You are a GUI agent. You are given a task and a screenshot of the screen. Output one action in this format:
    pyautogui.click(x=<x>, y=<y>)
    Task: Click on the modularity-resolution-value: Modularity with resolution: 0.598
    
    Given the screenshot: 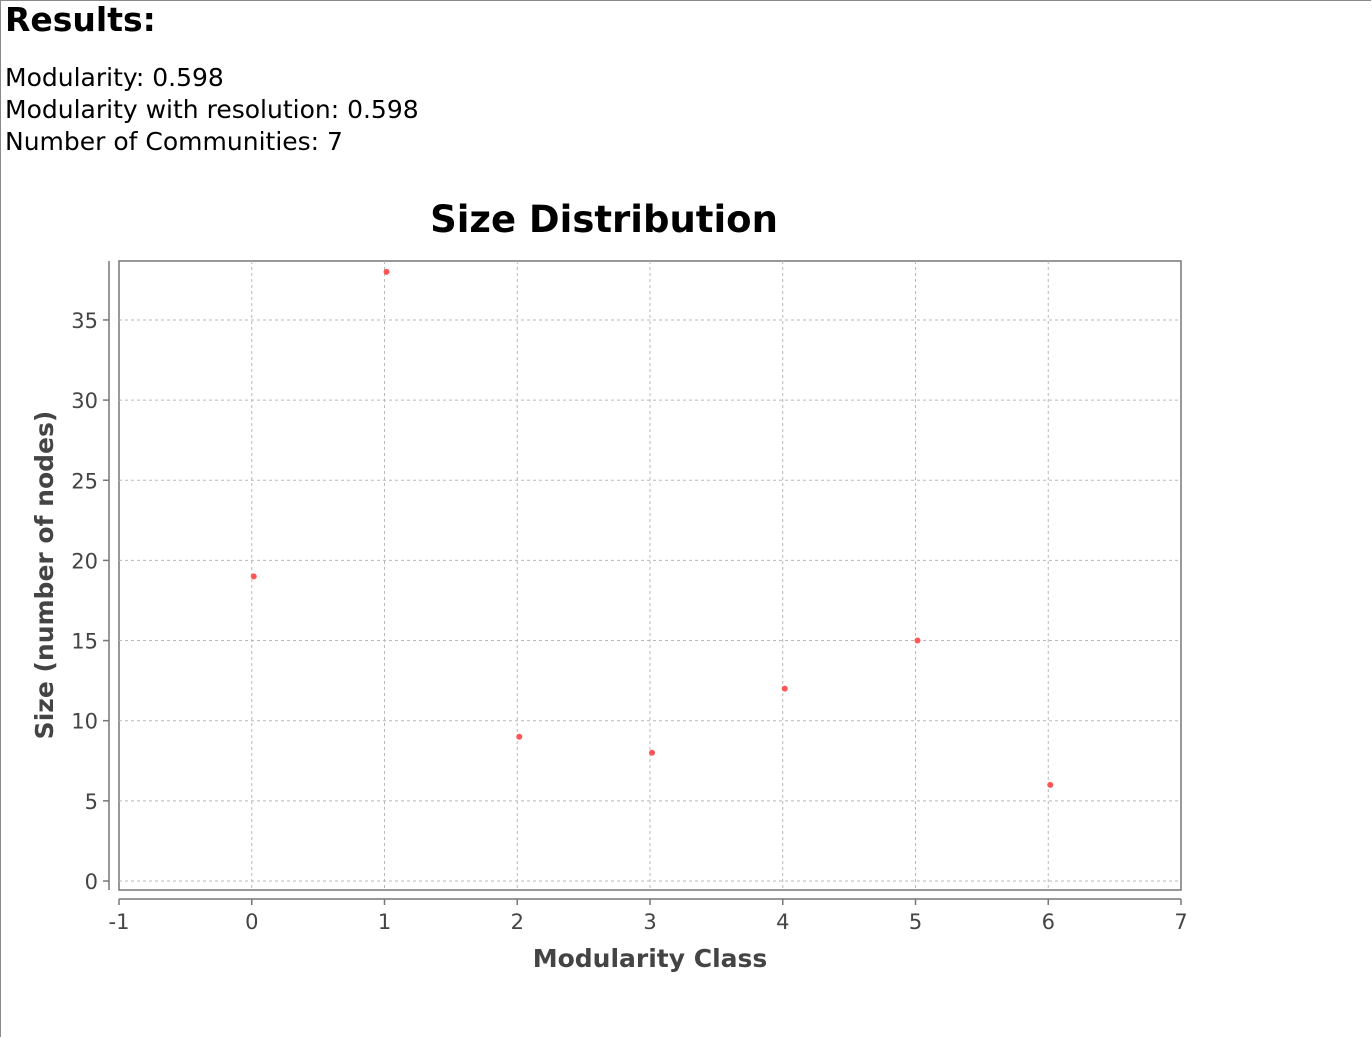 What is the action you would take?
    pyautogui.click(x=212, y=109)
    